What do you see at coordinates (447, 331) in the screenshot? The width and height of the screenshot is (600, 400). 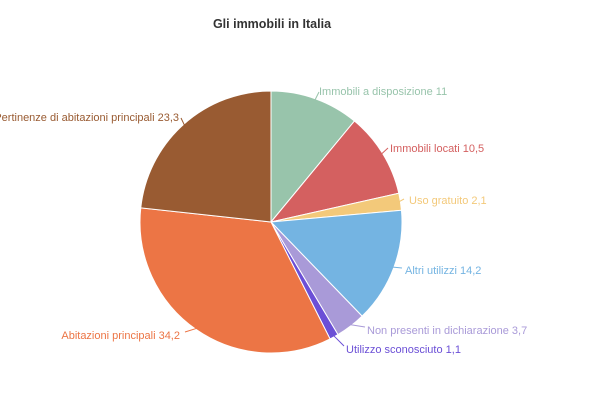 I see `slice-label: Non presenti in dichiarazione 3,7` at bounding box center [447, 331].